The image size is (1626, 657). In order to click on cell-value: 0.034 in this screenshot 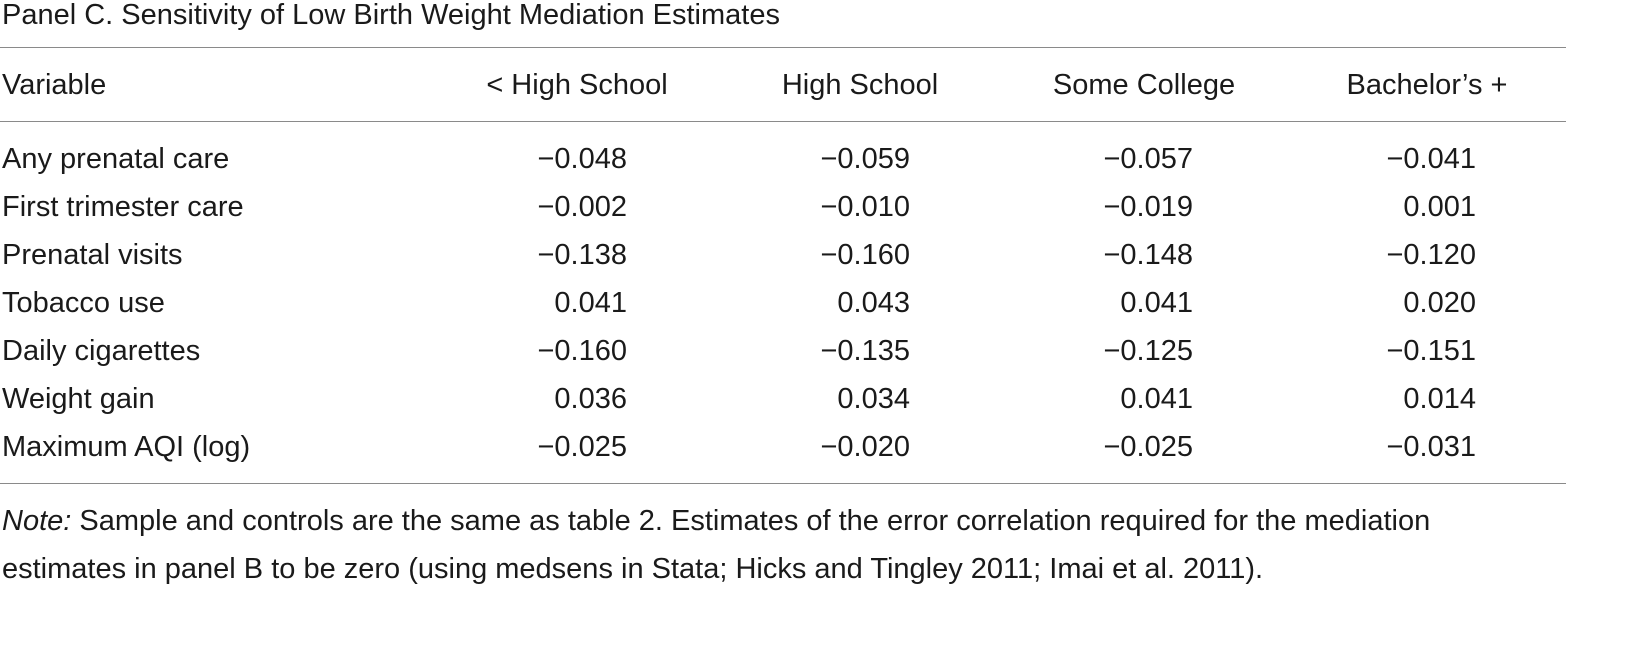, I will do `click(873, 399)`.